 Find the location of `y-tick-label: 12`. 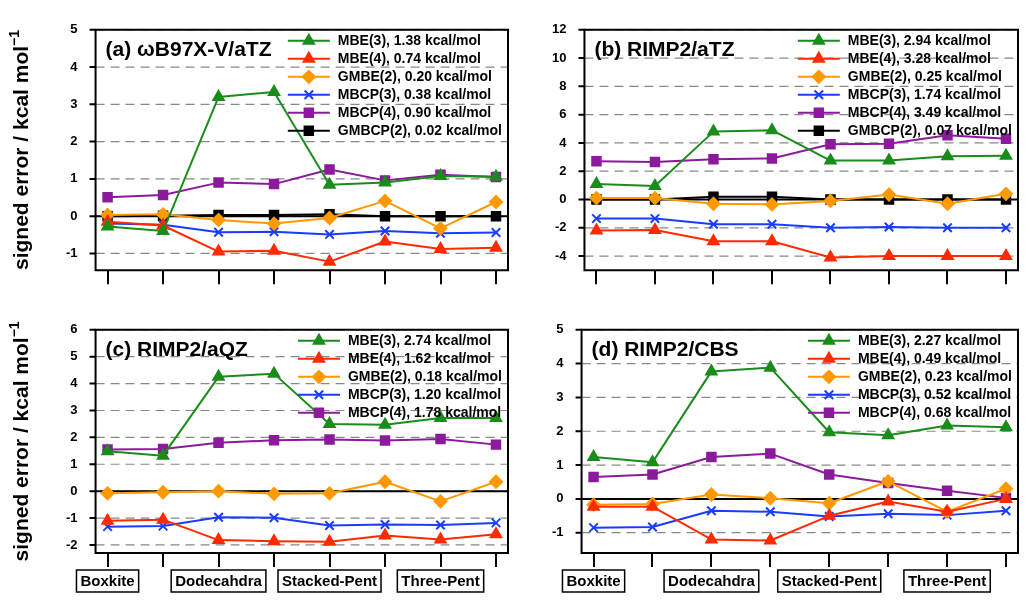

y-tick-label: 12 is located at coordinates (559, 29).